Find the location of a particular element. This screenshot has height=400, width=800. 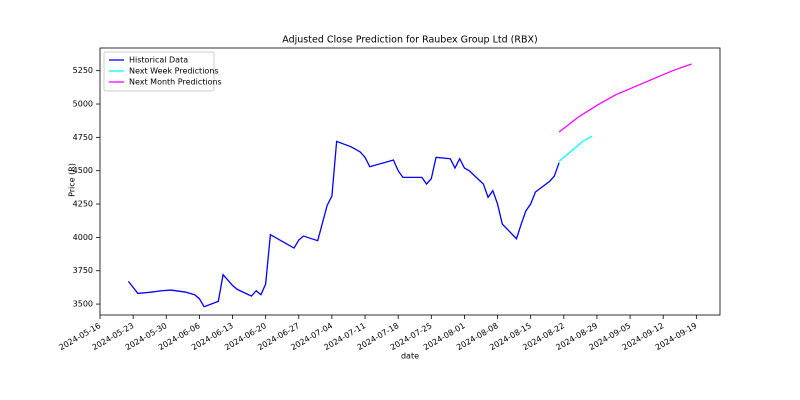

y-tick-label: 4000 is located at coordinates (83, 237).